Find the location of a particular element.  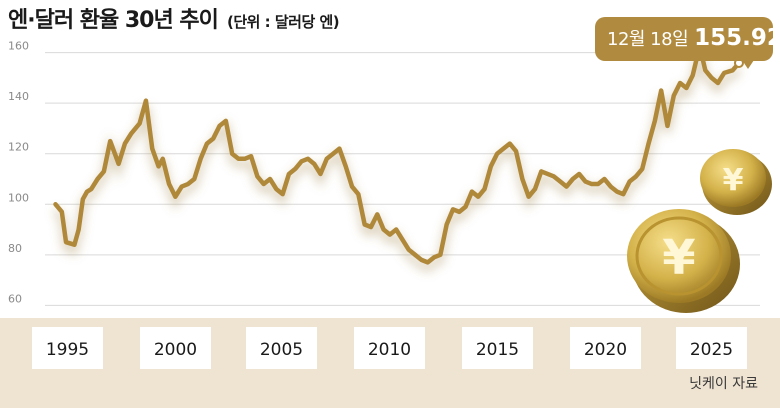

source-label: 닛케이 자료 is located at coordinates (723, 384).